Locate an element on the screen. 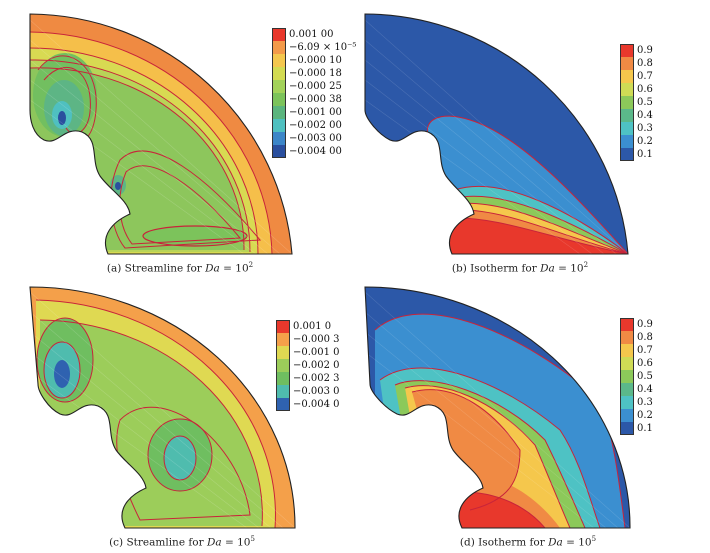 This screenshot has height=553, width=710. legend-label: −0.002 3 is located at coordinates (316, 378).